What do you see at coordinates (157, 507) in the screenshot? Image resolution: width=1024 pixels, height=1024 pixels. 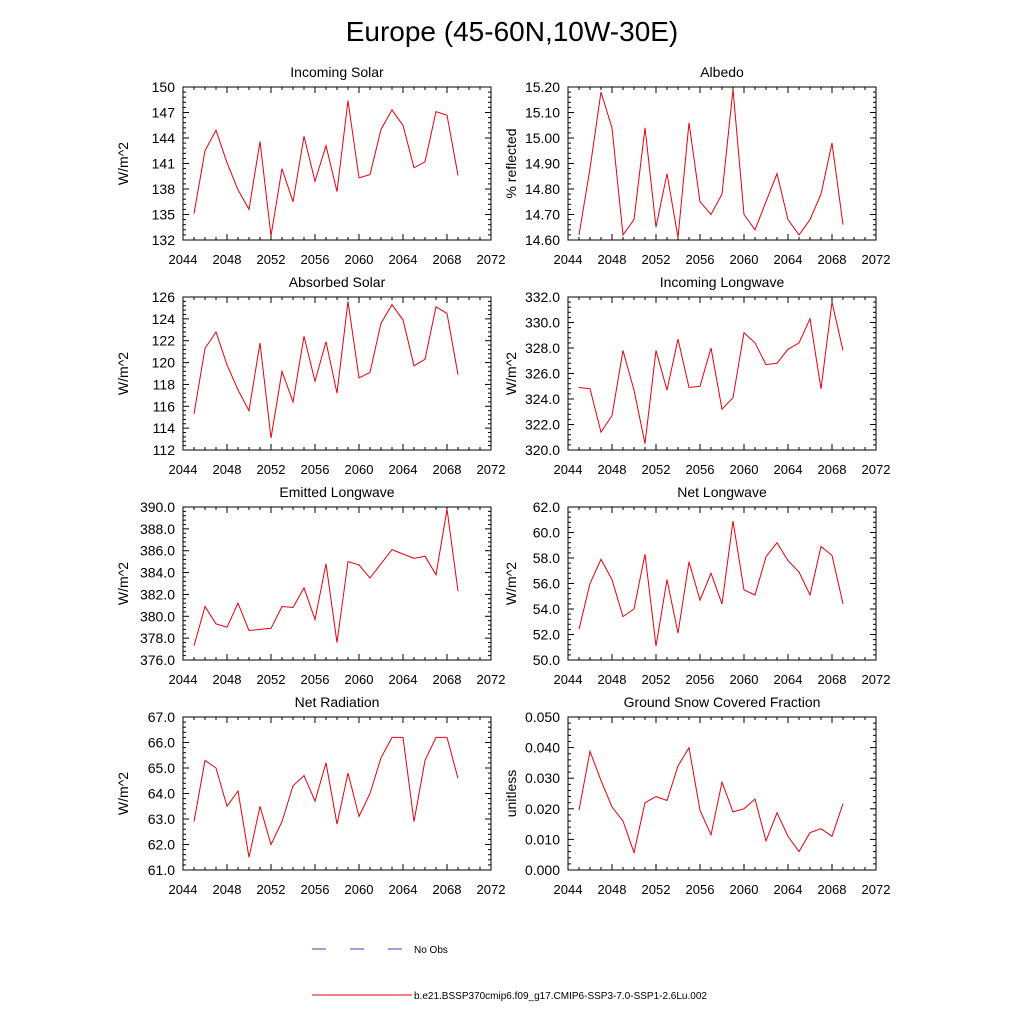 I see `y-tick-label: 390.0` at bounding box center [157, 507].